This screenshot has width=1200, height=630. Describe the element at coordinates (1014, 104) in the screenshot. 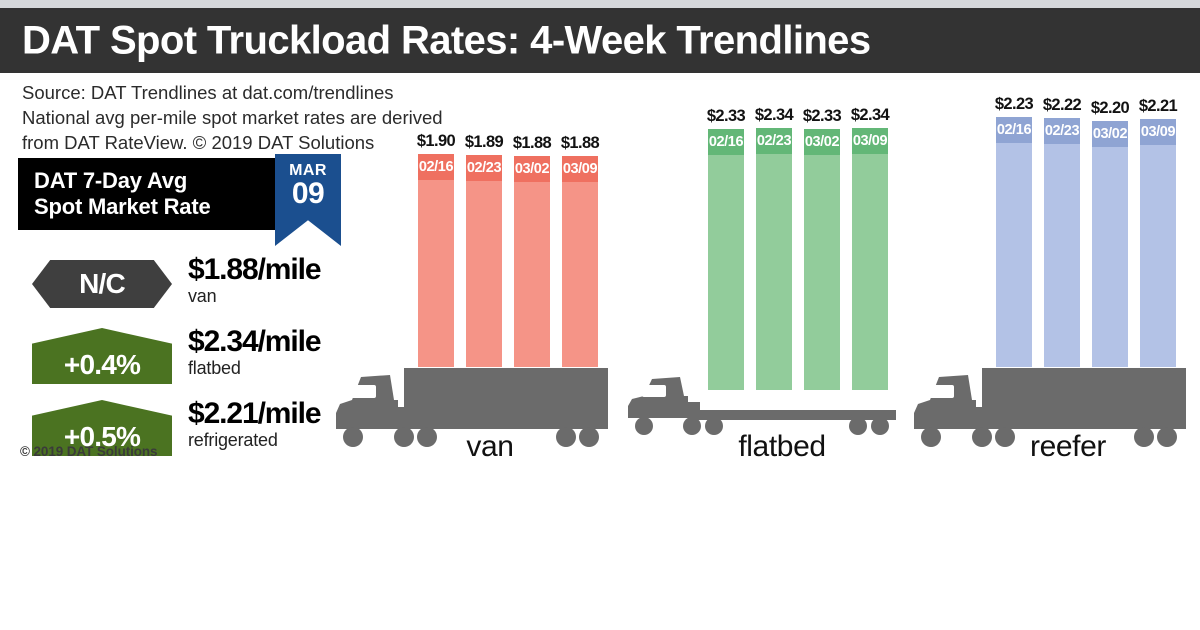

I see `bar-value-label: $2.23` at that location.